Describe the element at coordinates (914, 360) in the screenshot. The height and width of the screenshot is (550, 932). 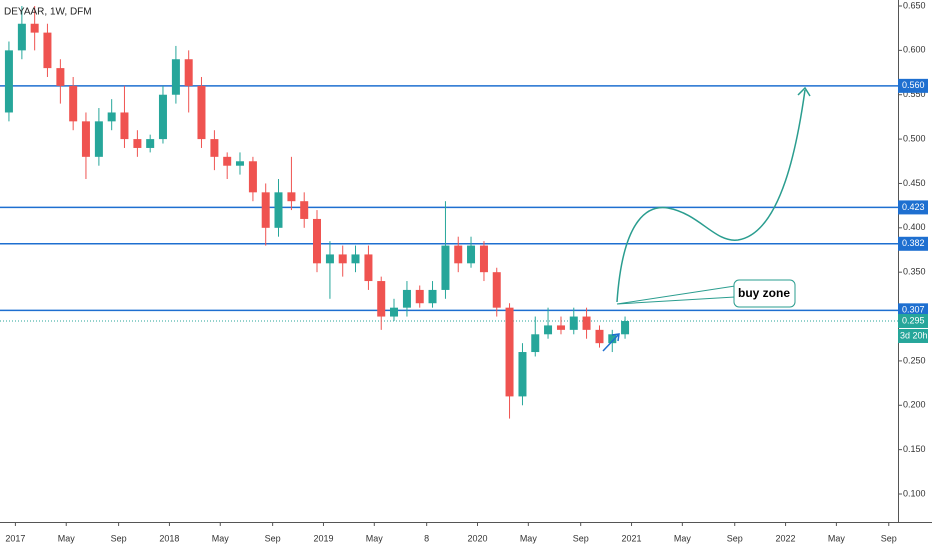
I see `y-tick-label: 0.250` at that location.